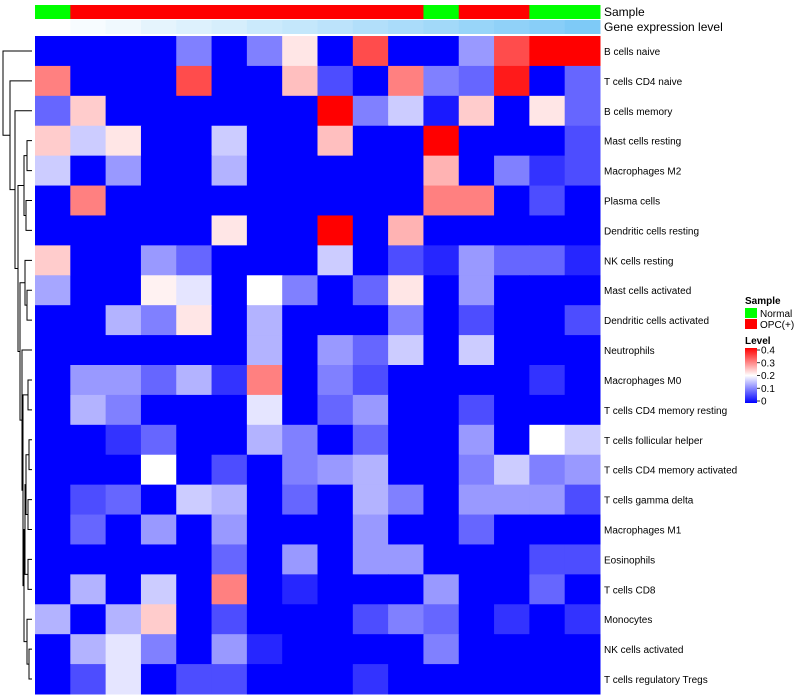  I want to click on row-label: B cells naive, so click(632, 52).